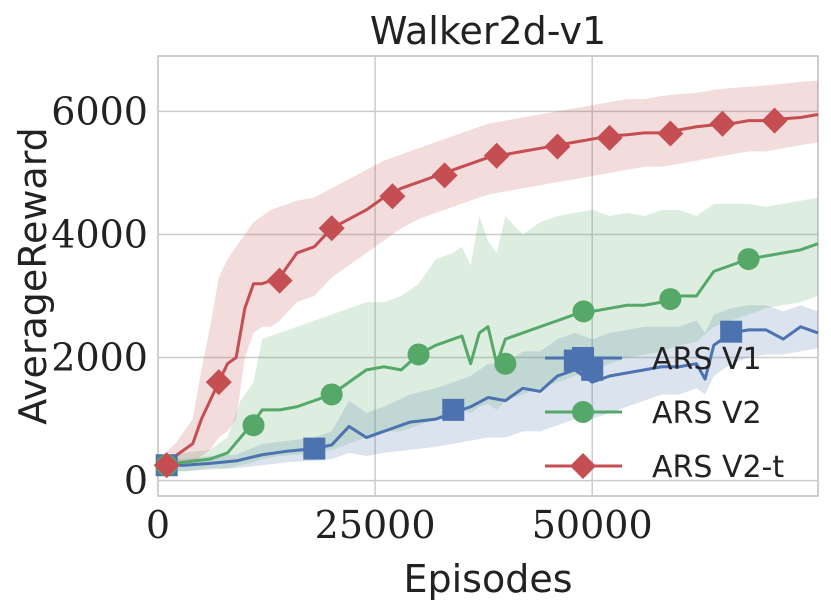 The width and height of the screenshot is (831, 612). What do you see at coordinates (718, 467) in the screenshot?
I see `legend-label-ars-v2-t: ARS V2-t` at bounding box center [718, 467].